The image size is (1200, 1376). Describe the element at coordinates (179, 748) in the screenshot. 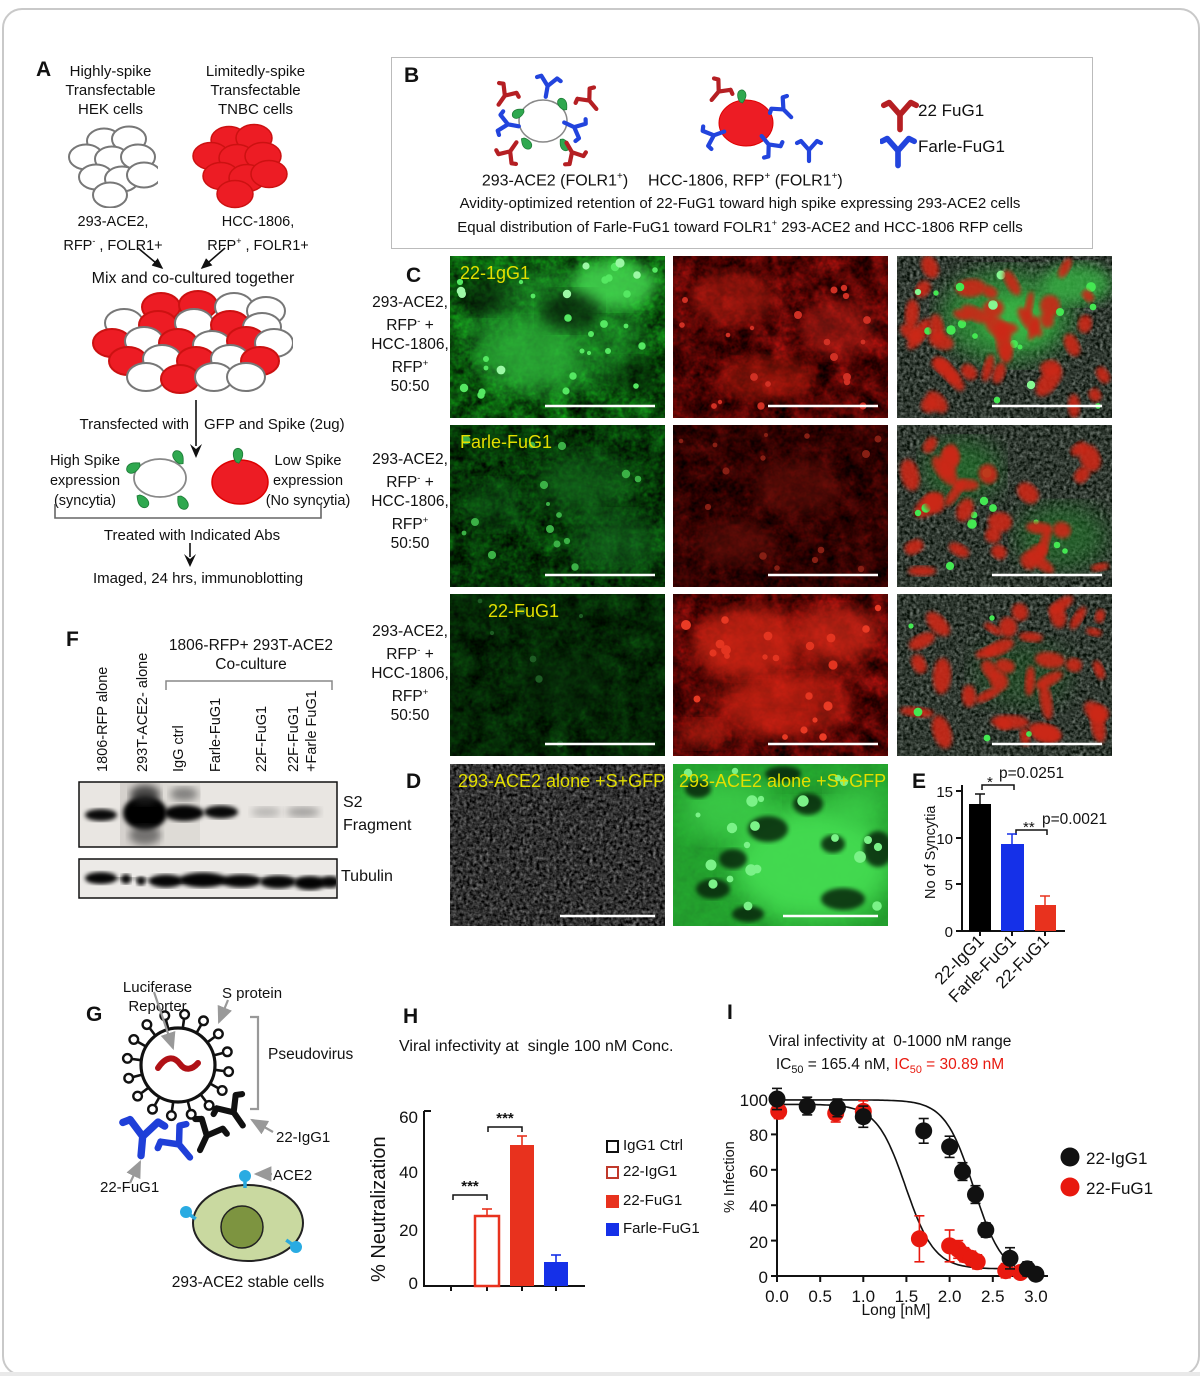

I see `svg-text: IgG ctrl` at that location.